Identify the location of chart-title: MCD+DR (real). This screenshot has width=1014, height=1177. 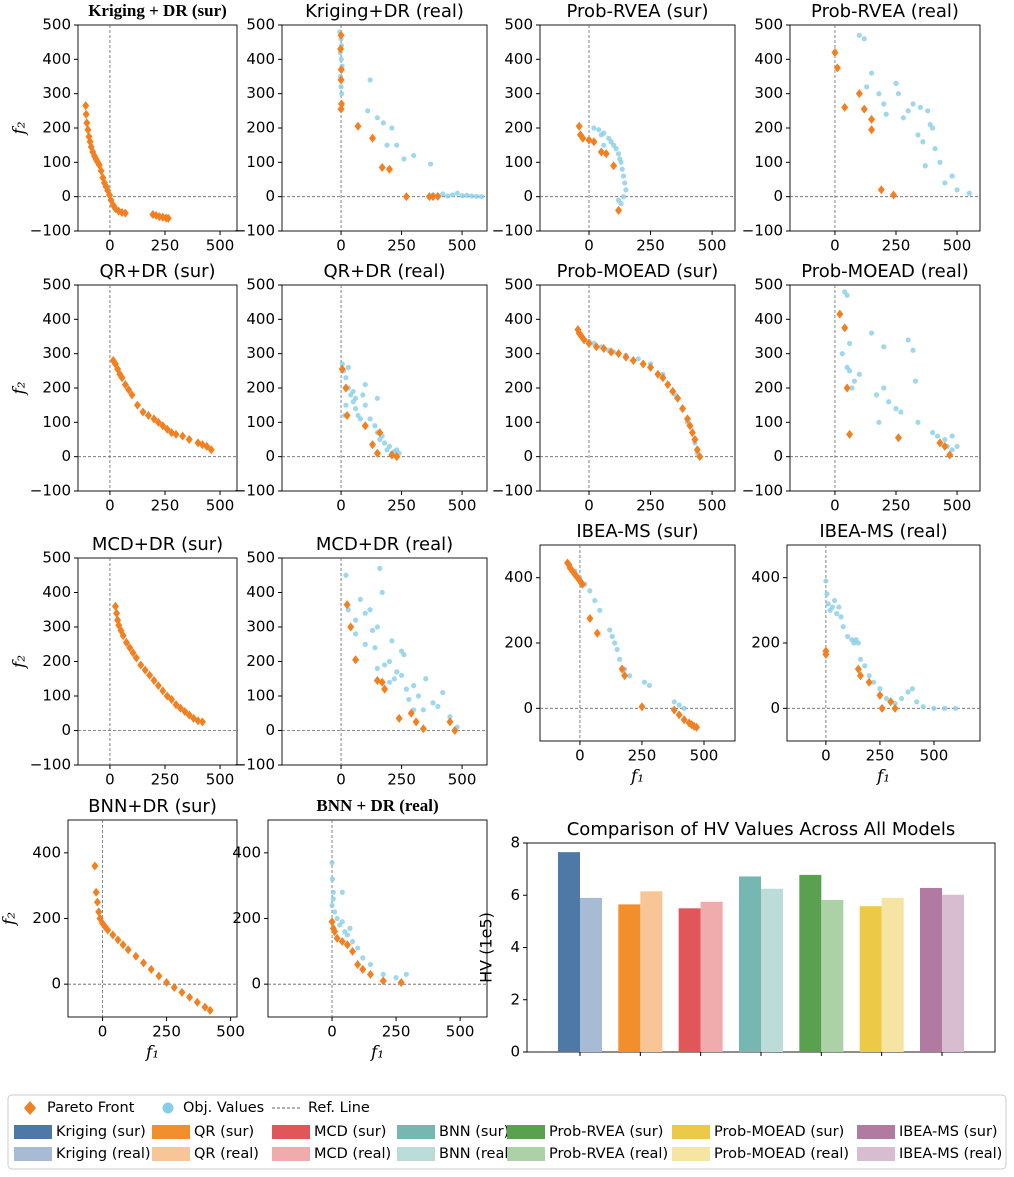
(384, 544).